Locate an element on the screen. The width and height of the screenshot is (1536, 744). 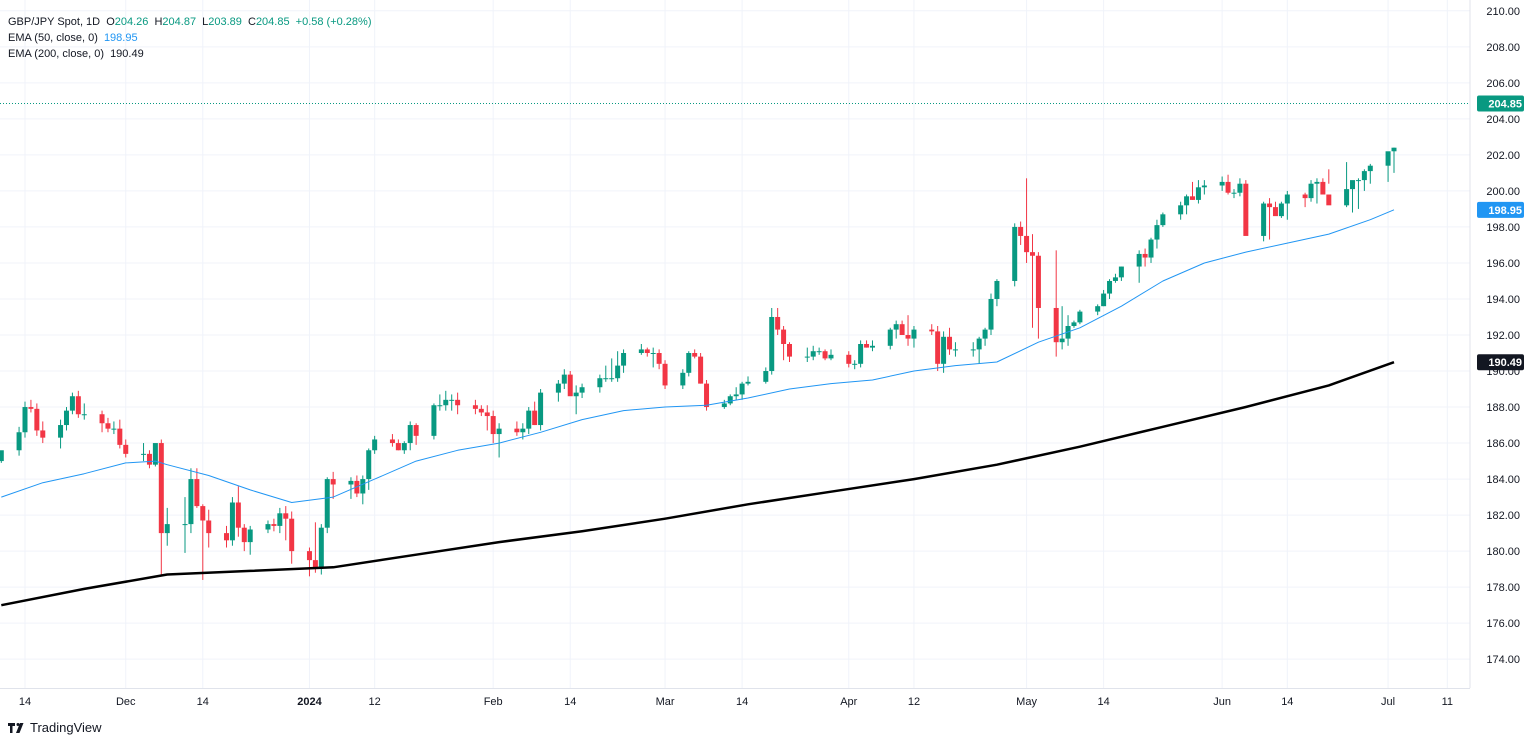
legend-ema200-row: EMA (200, close, 0) 190.49 is located at coordinates (191, 54).